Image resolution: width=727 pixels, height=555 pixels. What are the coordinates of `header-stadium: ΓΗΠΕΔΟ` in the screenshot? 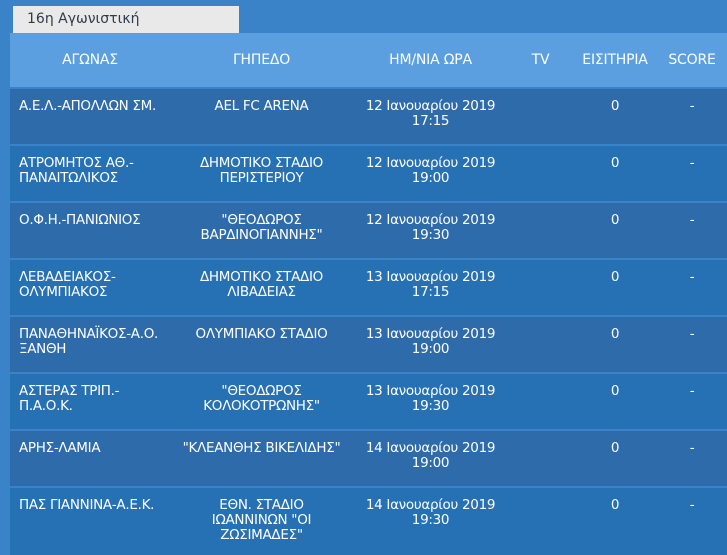 It's located at (261, 60).